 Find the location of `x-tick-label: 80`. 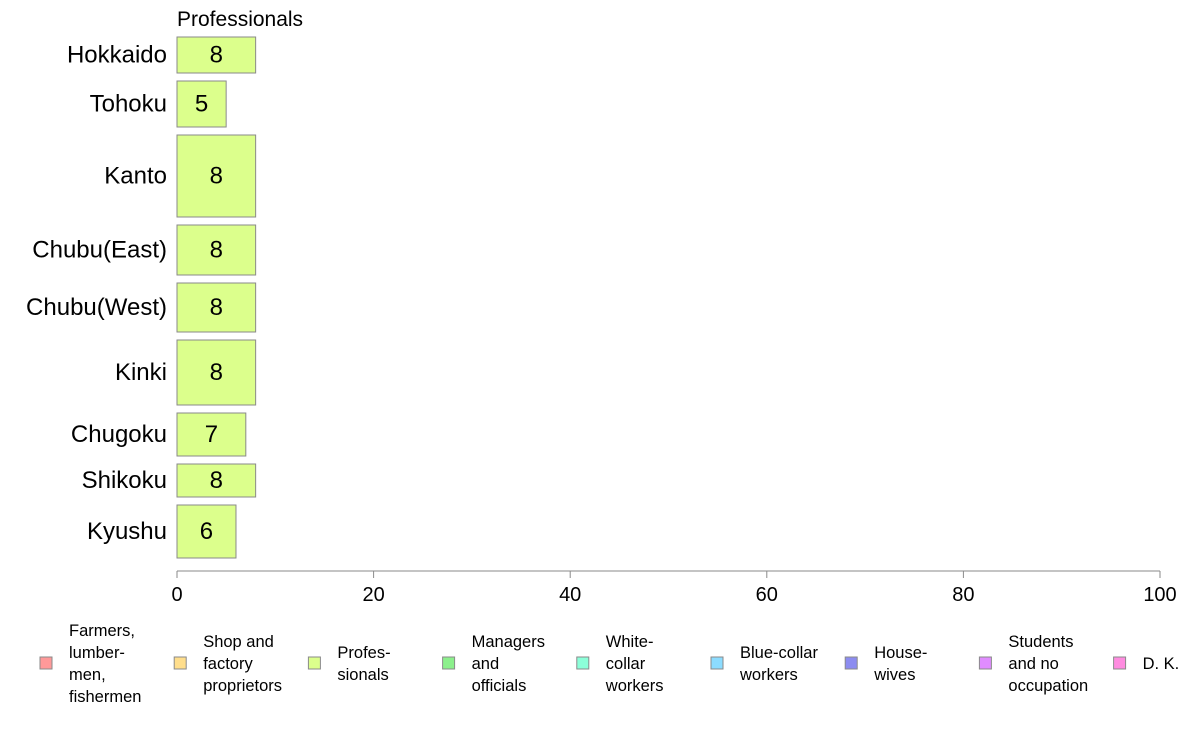

x-tick-label: 80 is located at coordinates (963, 595).